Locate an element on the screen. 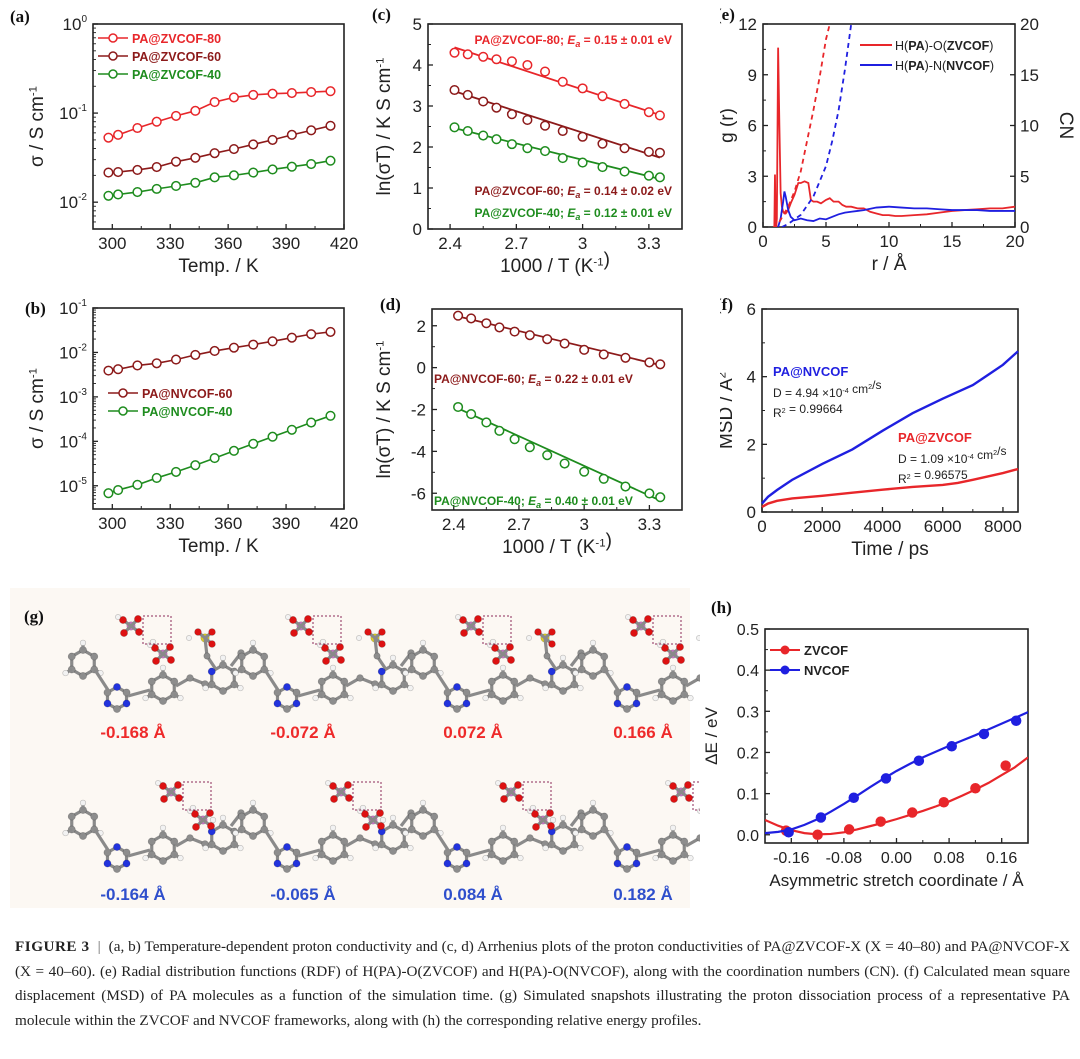 The width and height of the screenshot is (1080, 1059). legend-label: H(PA)-N(NVCOF) is located at coordinates (944, 66).